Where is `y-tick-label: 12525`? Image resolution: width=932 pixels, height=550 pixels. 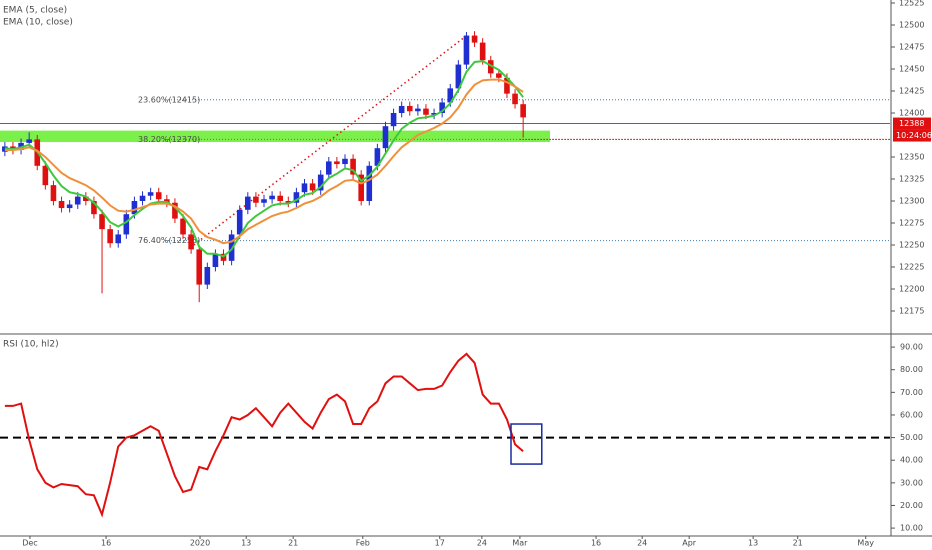
y-tick-label: 12525 is located at coordinates (911, 3).